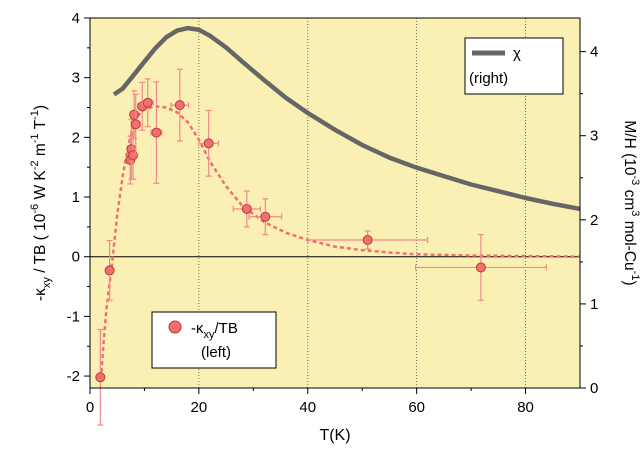 The height and width of the screenshot is (450, 644). What do you see at coordinates (73, 316) in the screenshot?
I see `y-left-tick-label--1: -1` at bounding box center [73, 316].